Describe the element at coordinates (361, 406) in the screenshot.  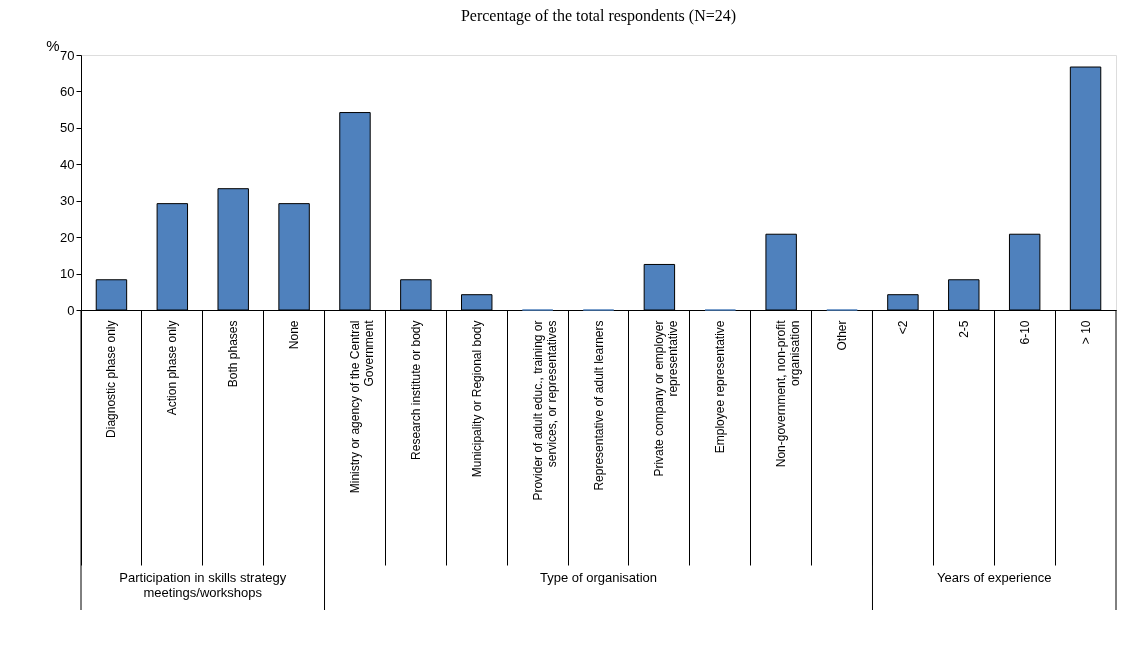
I see `x-tick-label: Ministry or agency of the Central Government` at that location.